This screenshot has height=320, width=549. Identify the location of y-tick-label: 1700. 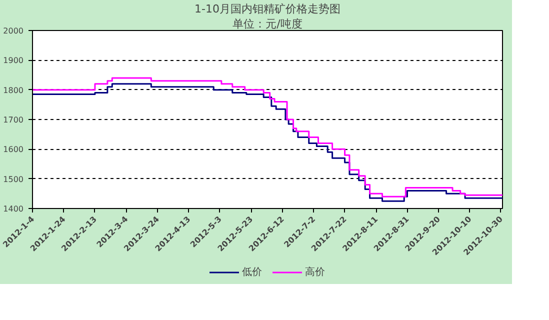
(13, 120).